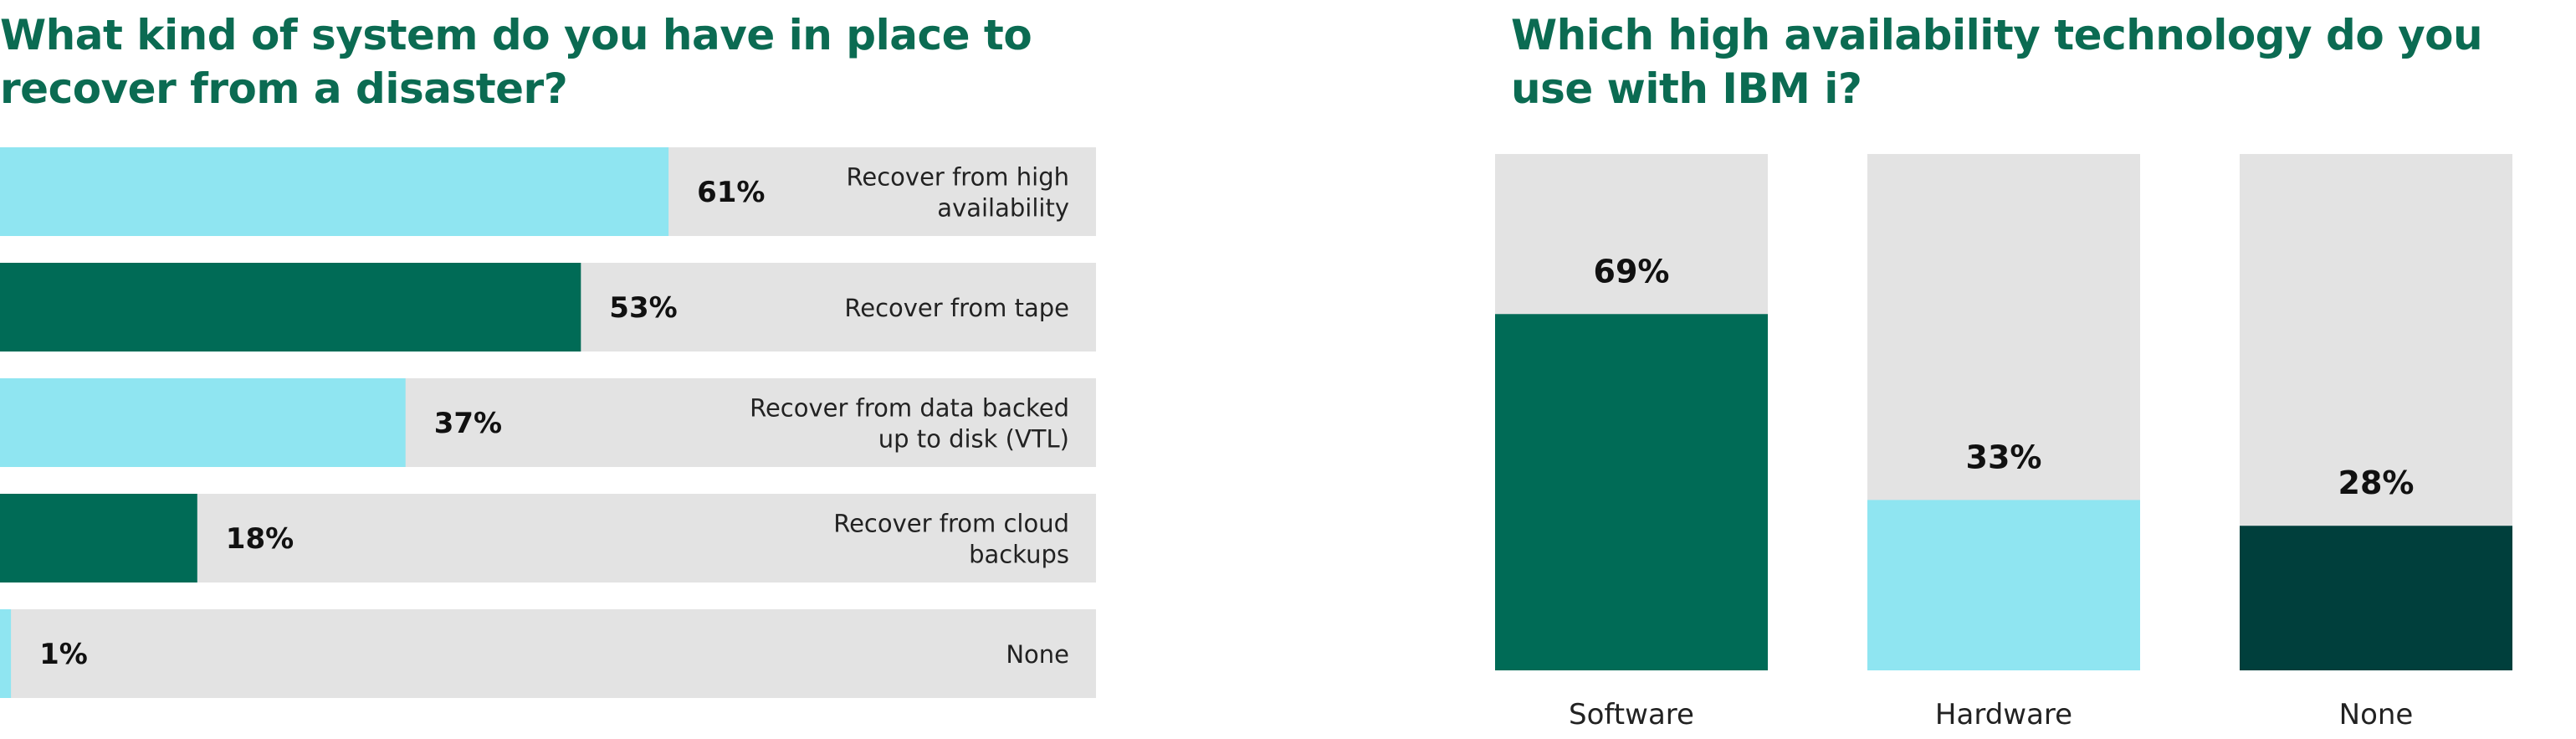 This screenshot has width=2576, height=739. I want to click on data-label: 69%, so click(1632, 271).